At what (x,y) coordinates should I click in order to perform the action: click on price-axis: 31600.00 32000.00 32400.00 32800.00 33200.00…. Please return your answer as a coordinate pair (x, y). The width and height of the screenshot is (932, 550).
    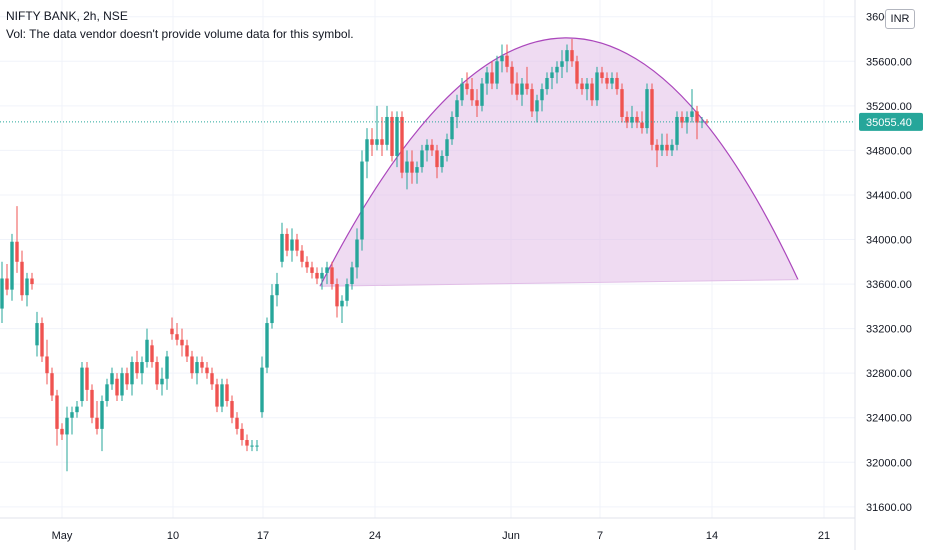
    Looking at the image, I should click on (888, 275).